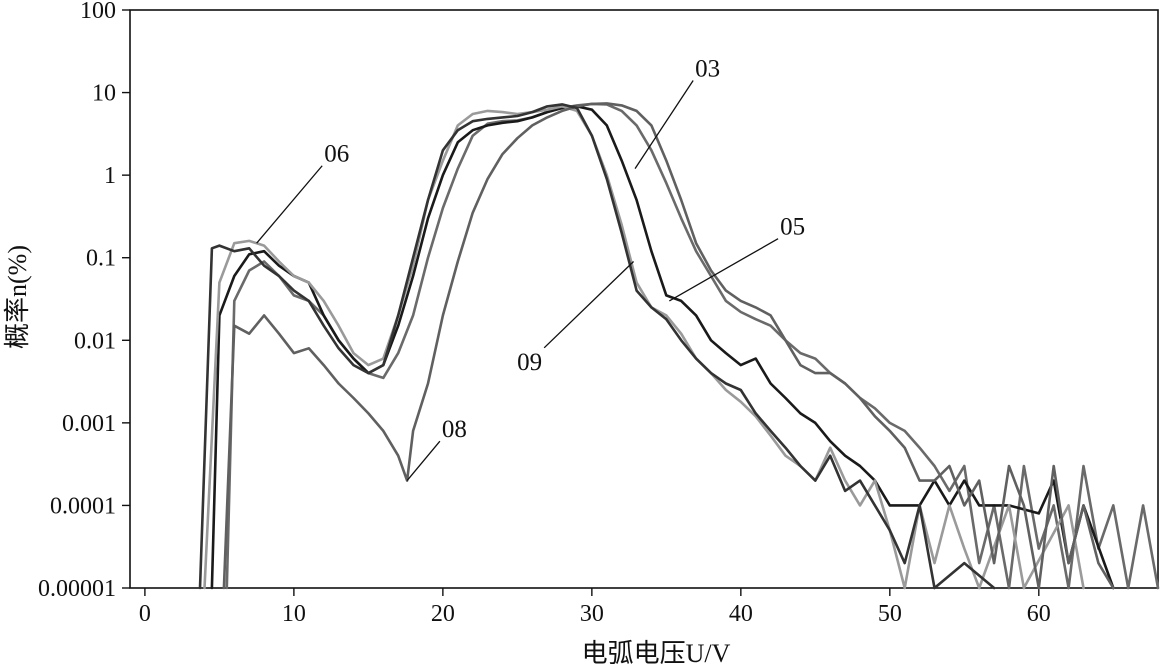 This screenshot has width=1162, height=669. I want to click on series-label-08: 08, so click(454, 429).